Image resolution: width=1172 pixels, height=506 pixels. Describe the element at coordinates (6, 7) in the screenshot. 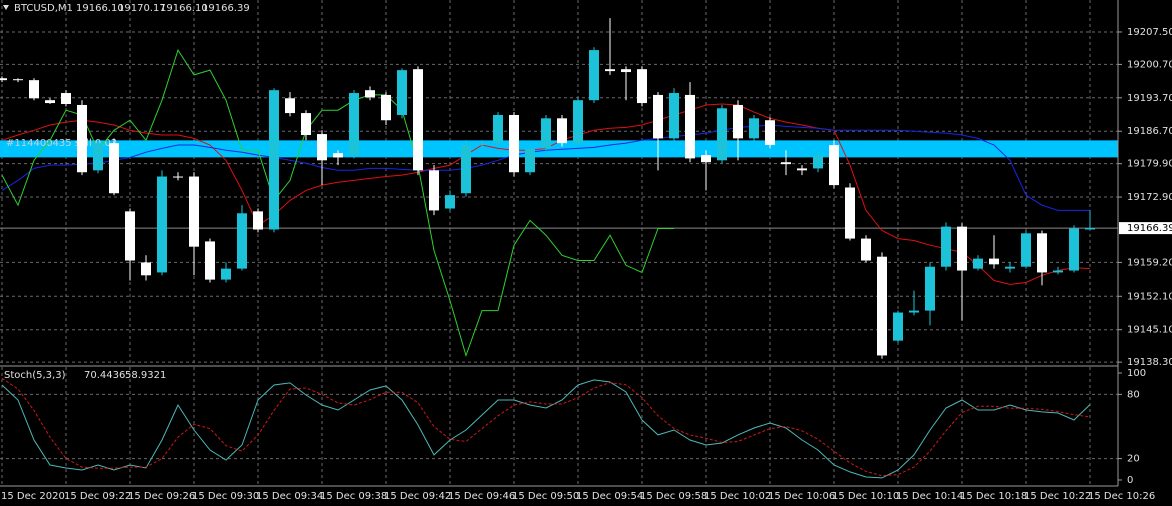

I see `collapse-icon` at that location.